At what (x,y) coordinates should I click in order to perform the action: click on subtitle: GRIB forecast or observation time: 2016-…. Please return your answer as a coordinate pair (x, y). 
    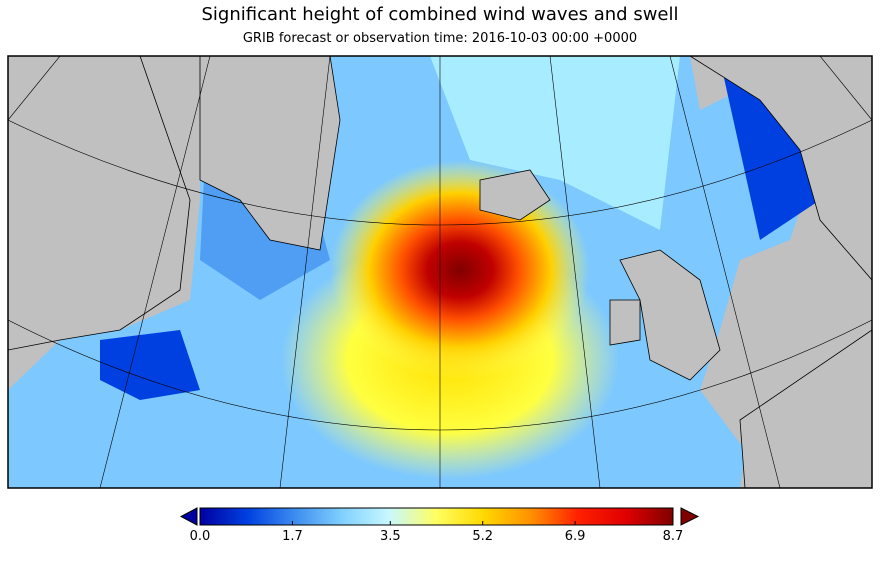
    Looking at the image, I should click on (440, 38).